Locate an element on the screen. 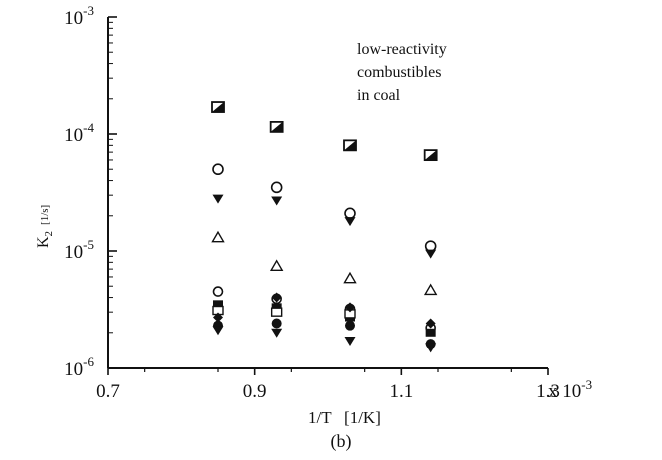 The height and width of the screenshot is (460, 662). annotation: low-reactivity combustibles in coal is located at coordinates (402, 72).